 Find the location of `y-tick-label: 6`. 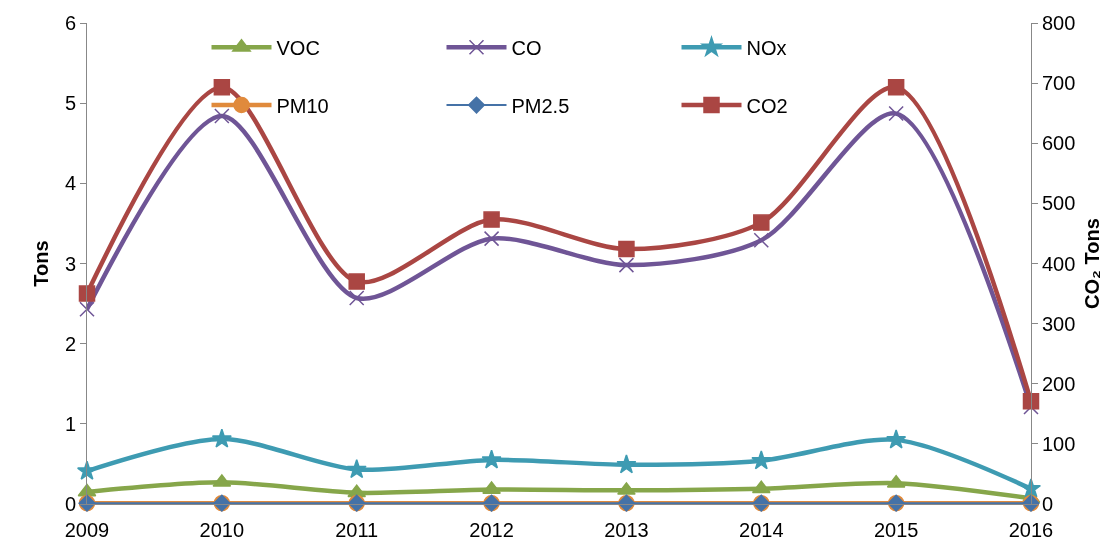

y-tick-label: 6 is located at coordinates (70, 23).